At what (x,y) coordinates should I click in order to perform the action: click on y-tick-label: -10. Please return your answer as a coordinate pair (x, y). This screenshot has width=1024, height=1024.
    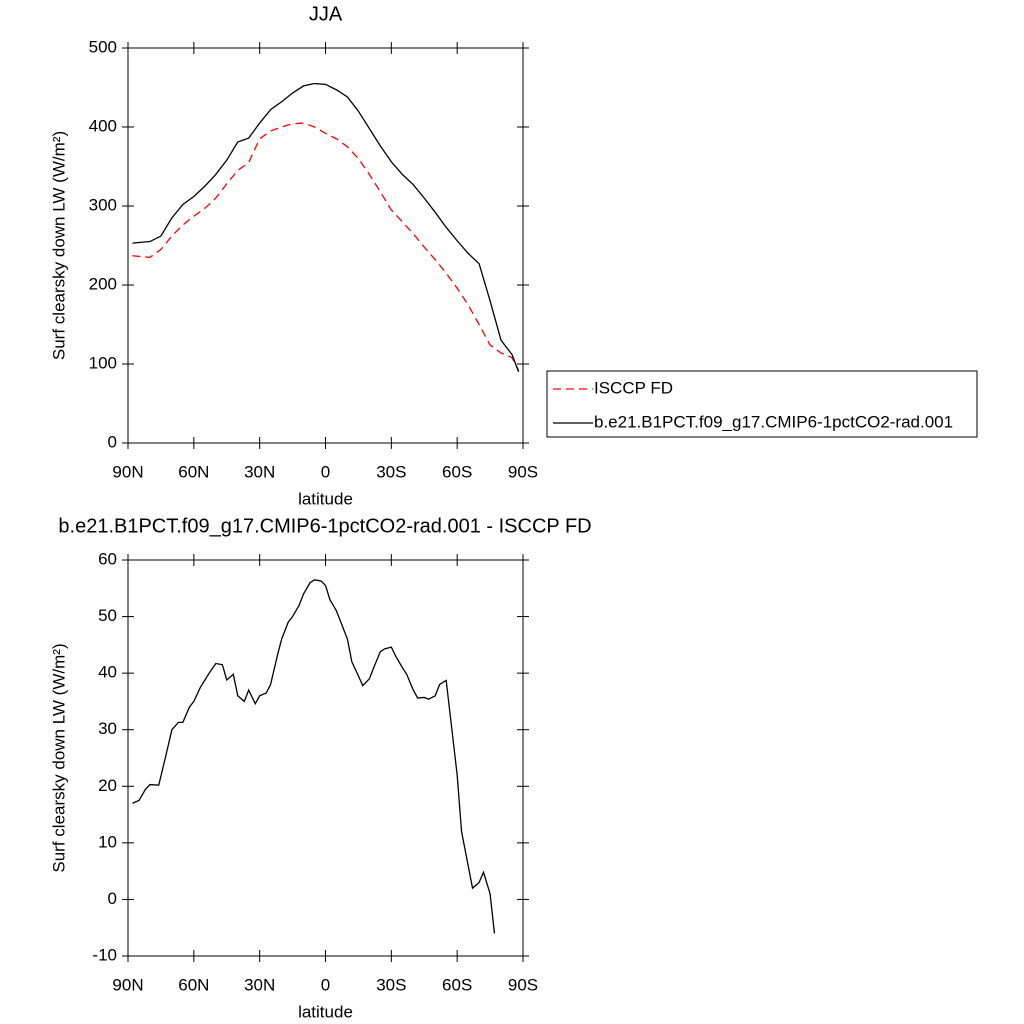
    Looking at the image, I should click on (104, 954).